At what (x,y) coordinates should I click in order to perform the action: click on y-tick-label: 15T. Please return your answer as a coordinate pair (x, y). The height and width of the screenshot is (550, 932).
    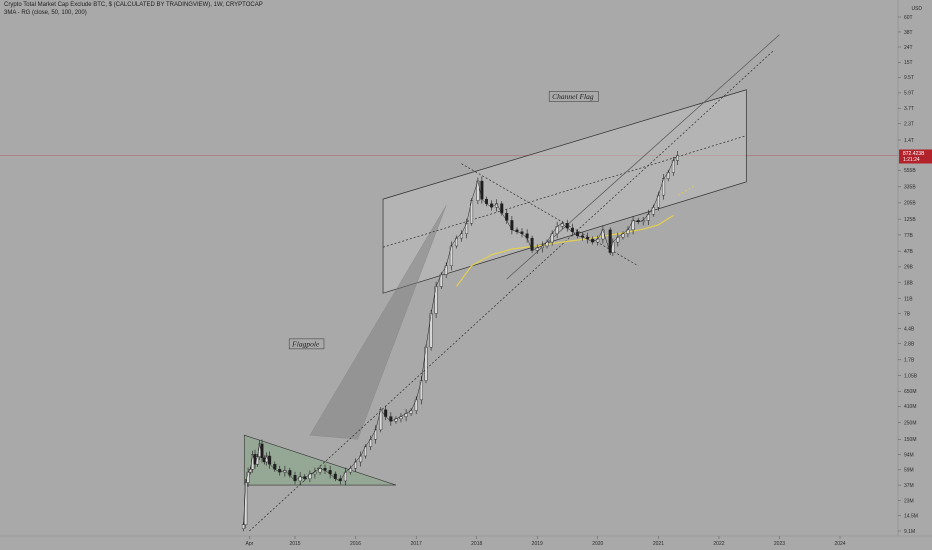
    Looking at the image, I should click on (908, 63).